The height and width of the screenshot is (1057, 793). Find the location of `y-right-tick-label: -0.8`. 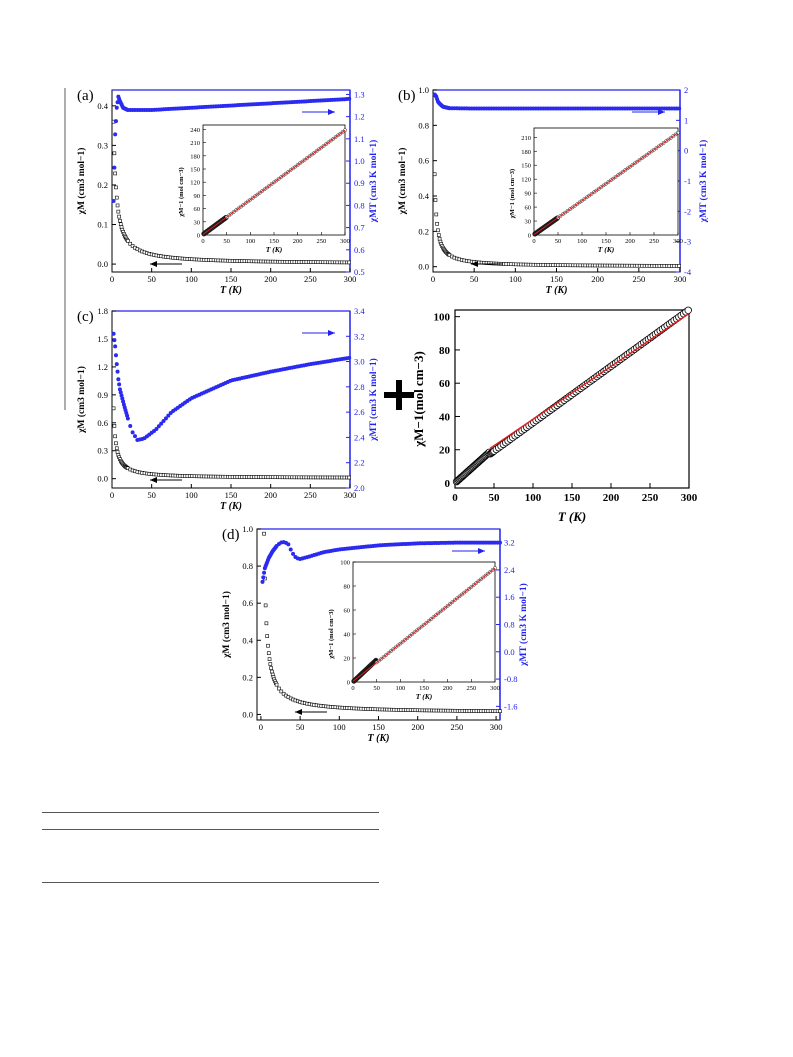

y-right-tick-label: -0.8 is located at coordinates (510, 679).